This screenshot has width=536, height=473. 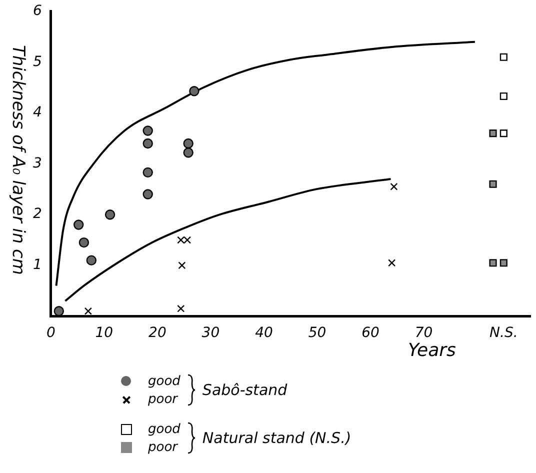 What do you see at coordinates (37, 214) in the screenshot?
I see `y-tick-label: 2` at bounding box center [37, 214].